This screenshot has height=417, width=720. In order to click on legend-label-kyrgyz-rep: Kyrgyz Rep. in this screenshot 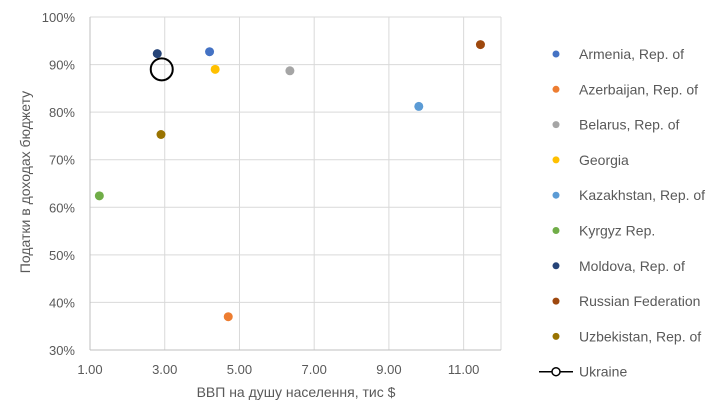, I will do `click(617, 231)`.